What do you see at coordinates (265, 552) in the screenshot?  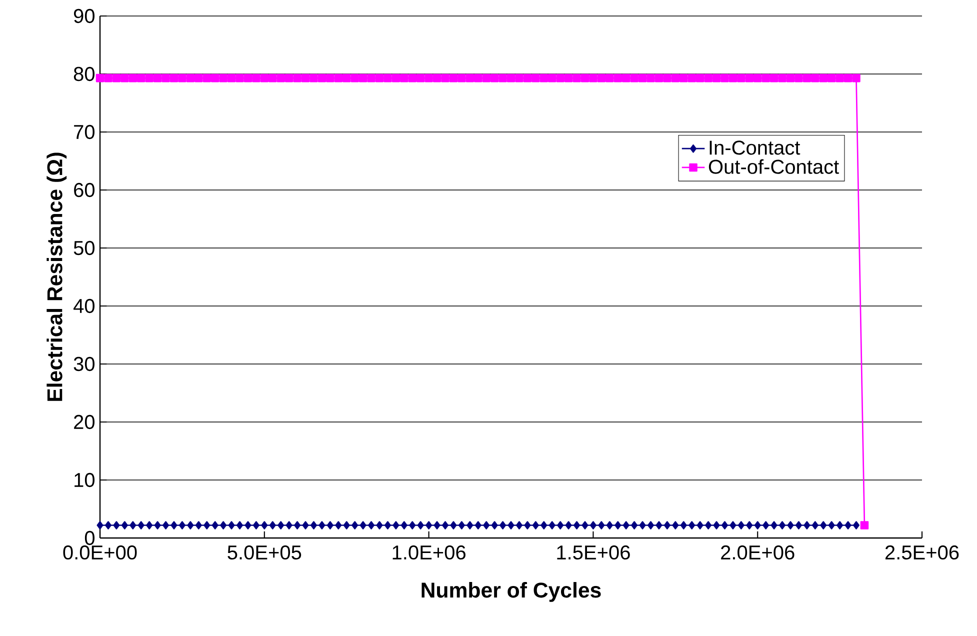 I see `x-tick-label: 5.0E+05` at bounding box center [265, 552].